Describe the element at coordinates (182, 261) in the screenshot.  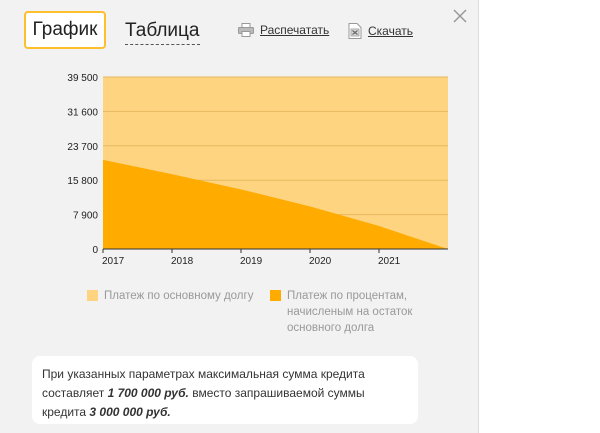
I see `x-tick-label: 2018` at that location.